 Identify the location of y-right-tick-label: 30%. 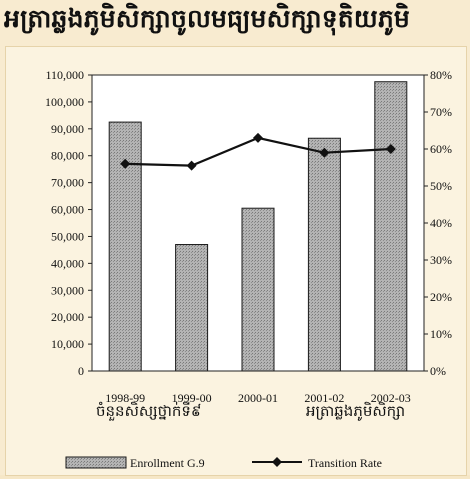
(441, 260).